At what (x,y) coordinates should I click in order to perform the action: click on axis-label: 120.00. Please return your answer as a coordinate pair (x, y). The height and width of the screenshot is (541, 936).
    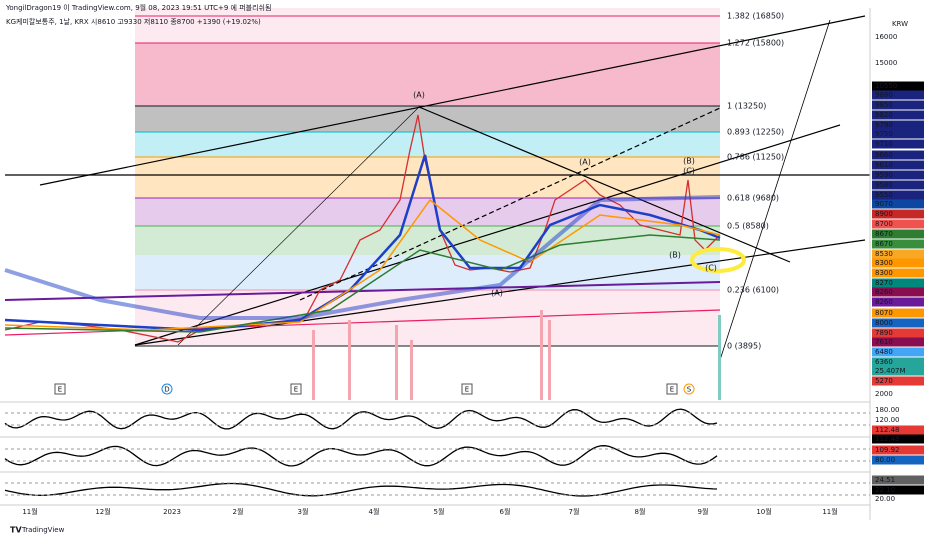
    Looking at the image, I should click on (887, 420).